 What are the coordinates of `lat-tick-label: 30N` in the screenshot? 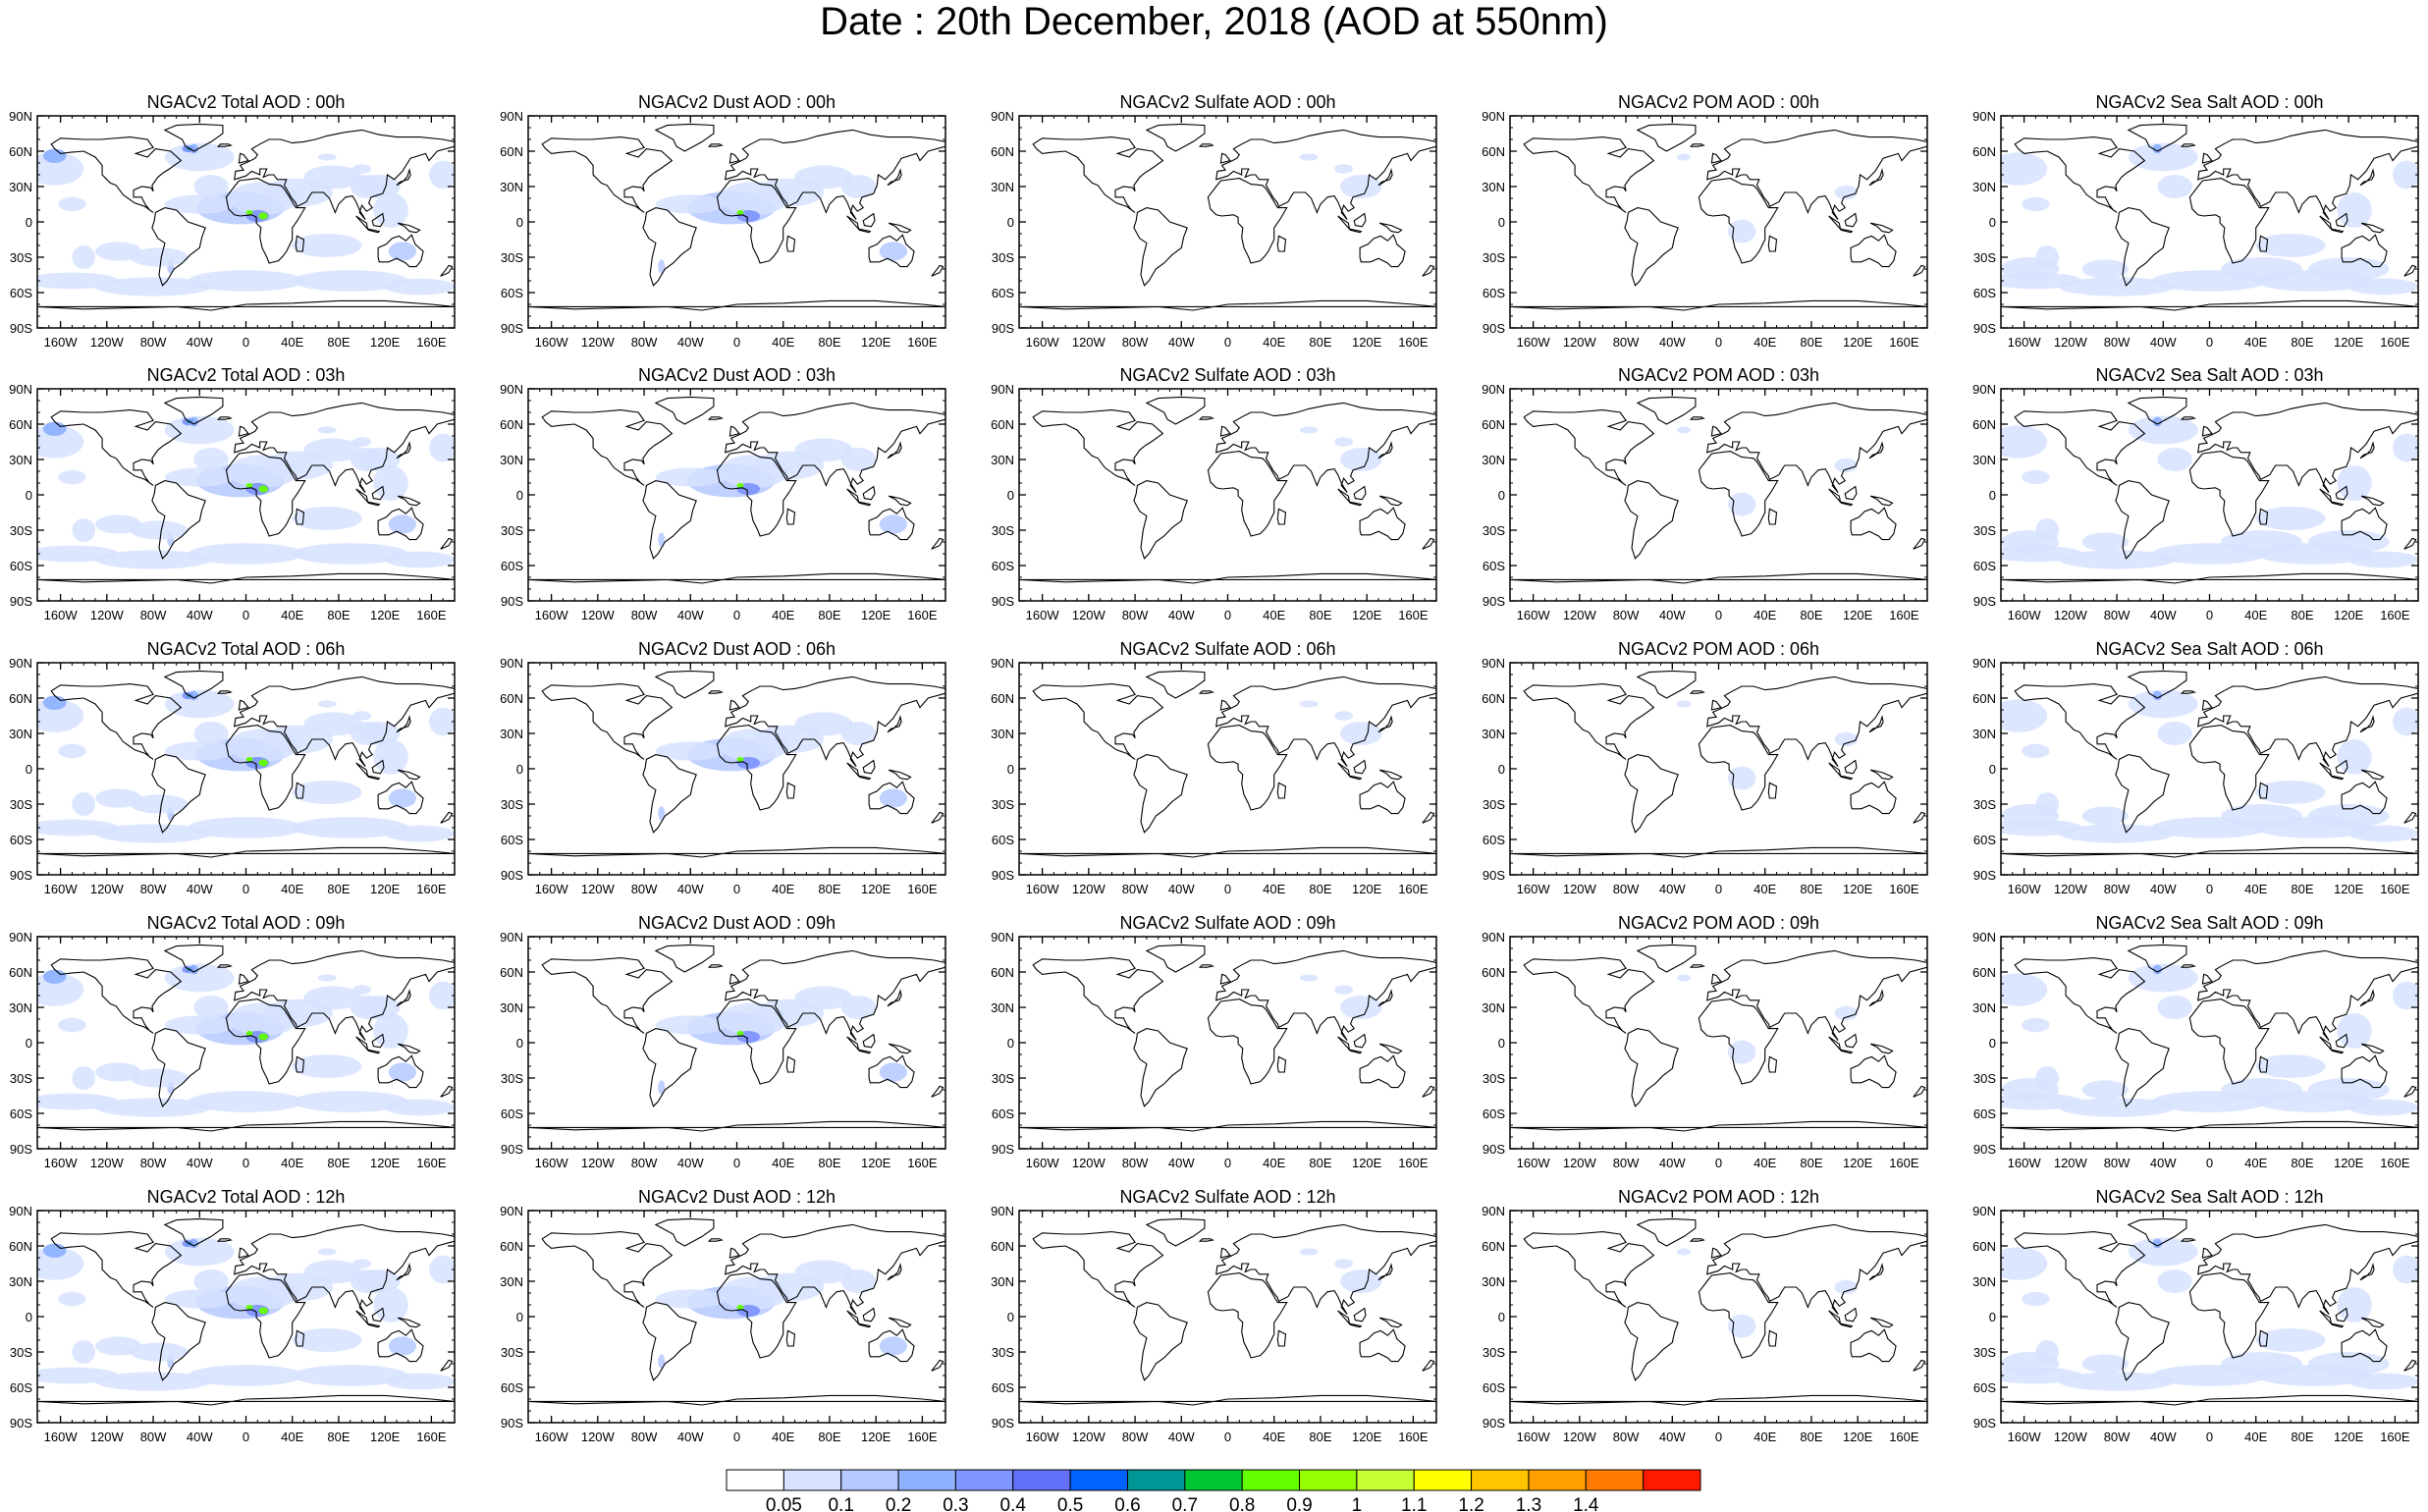 It's located at (1493, 734).